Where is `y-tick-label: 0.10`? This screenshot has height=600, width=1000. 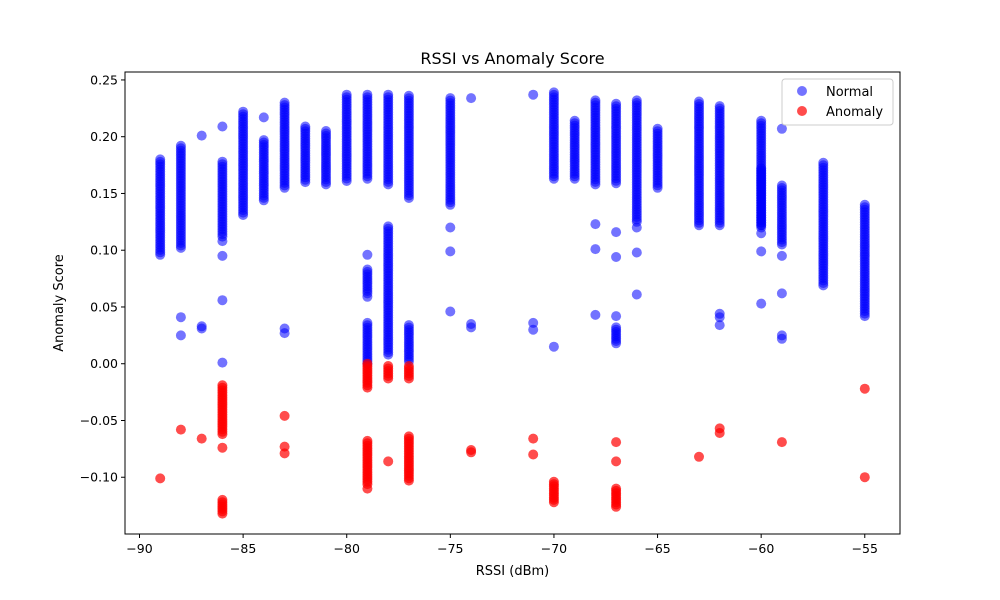 y-tick-label: 0.10 is located at coordinates (104, 250).